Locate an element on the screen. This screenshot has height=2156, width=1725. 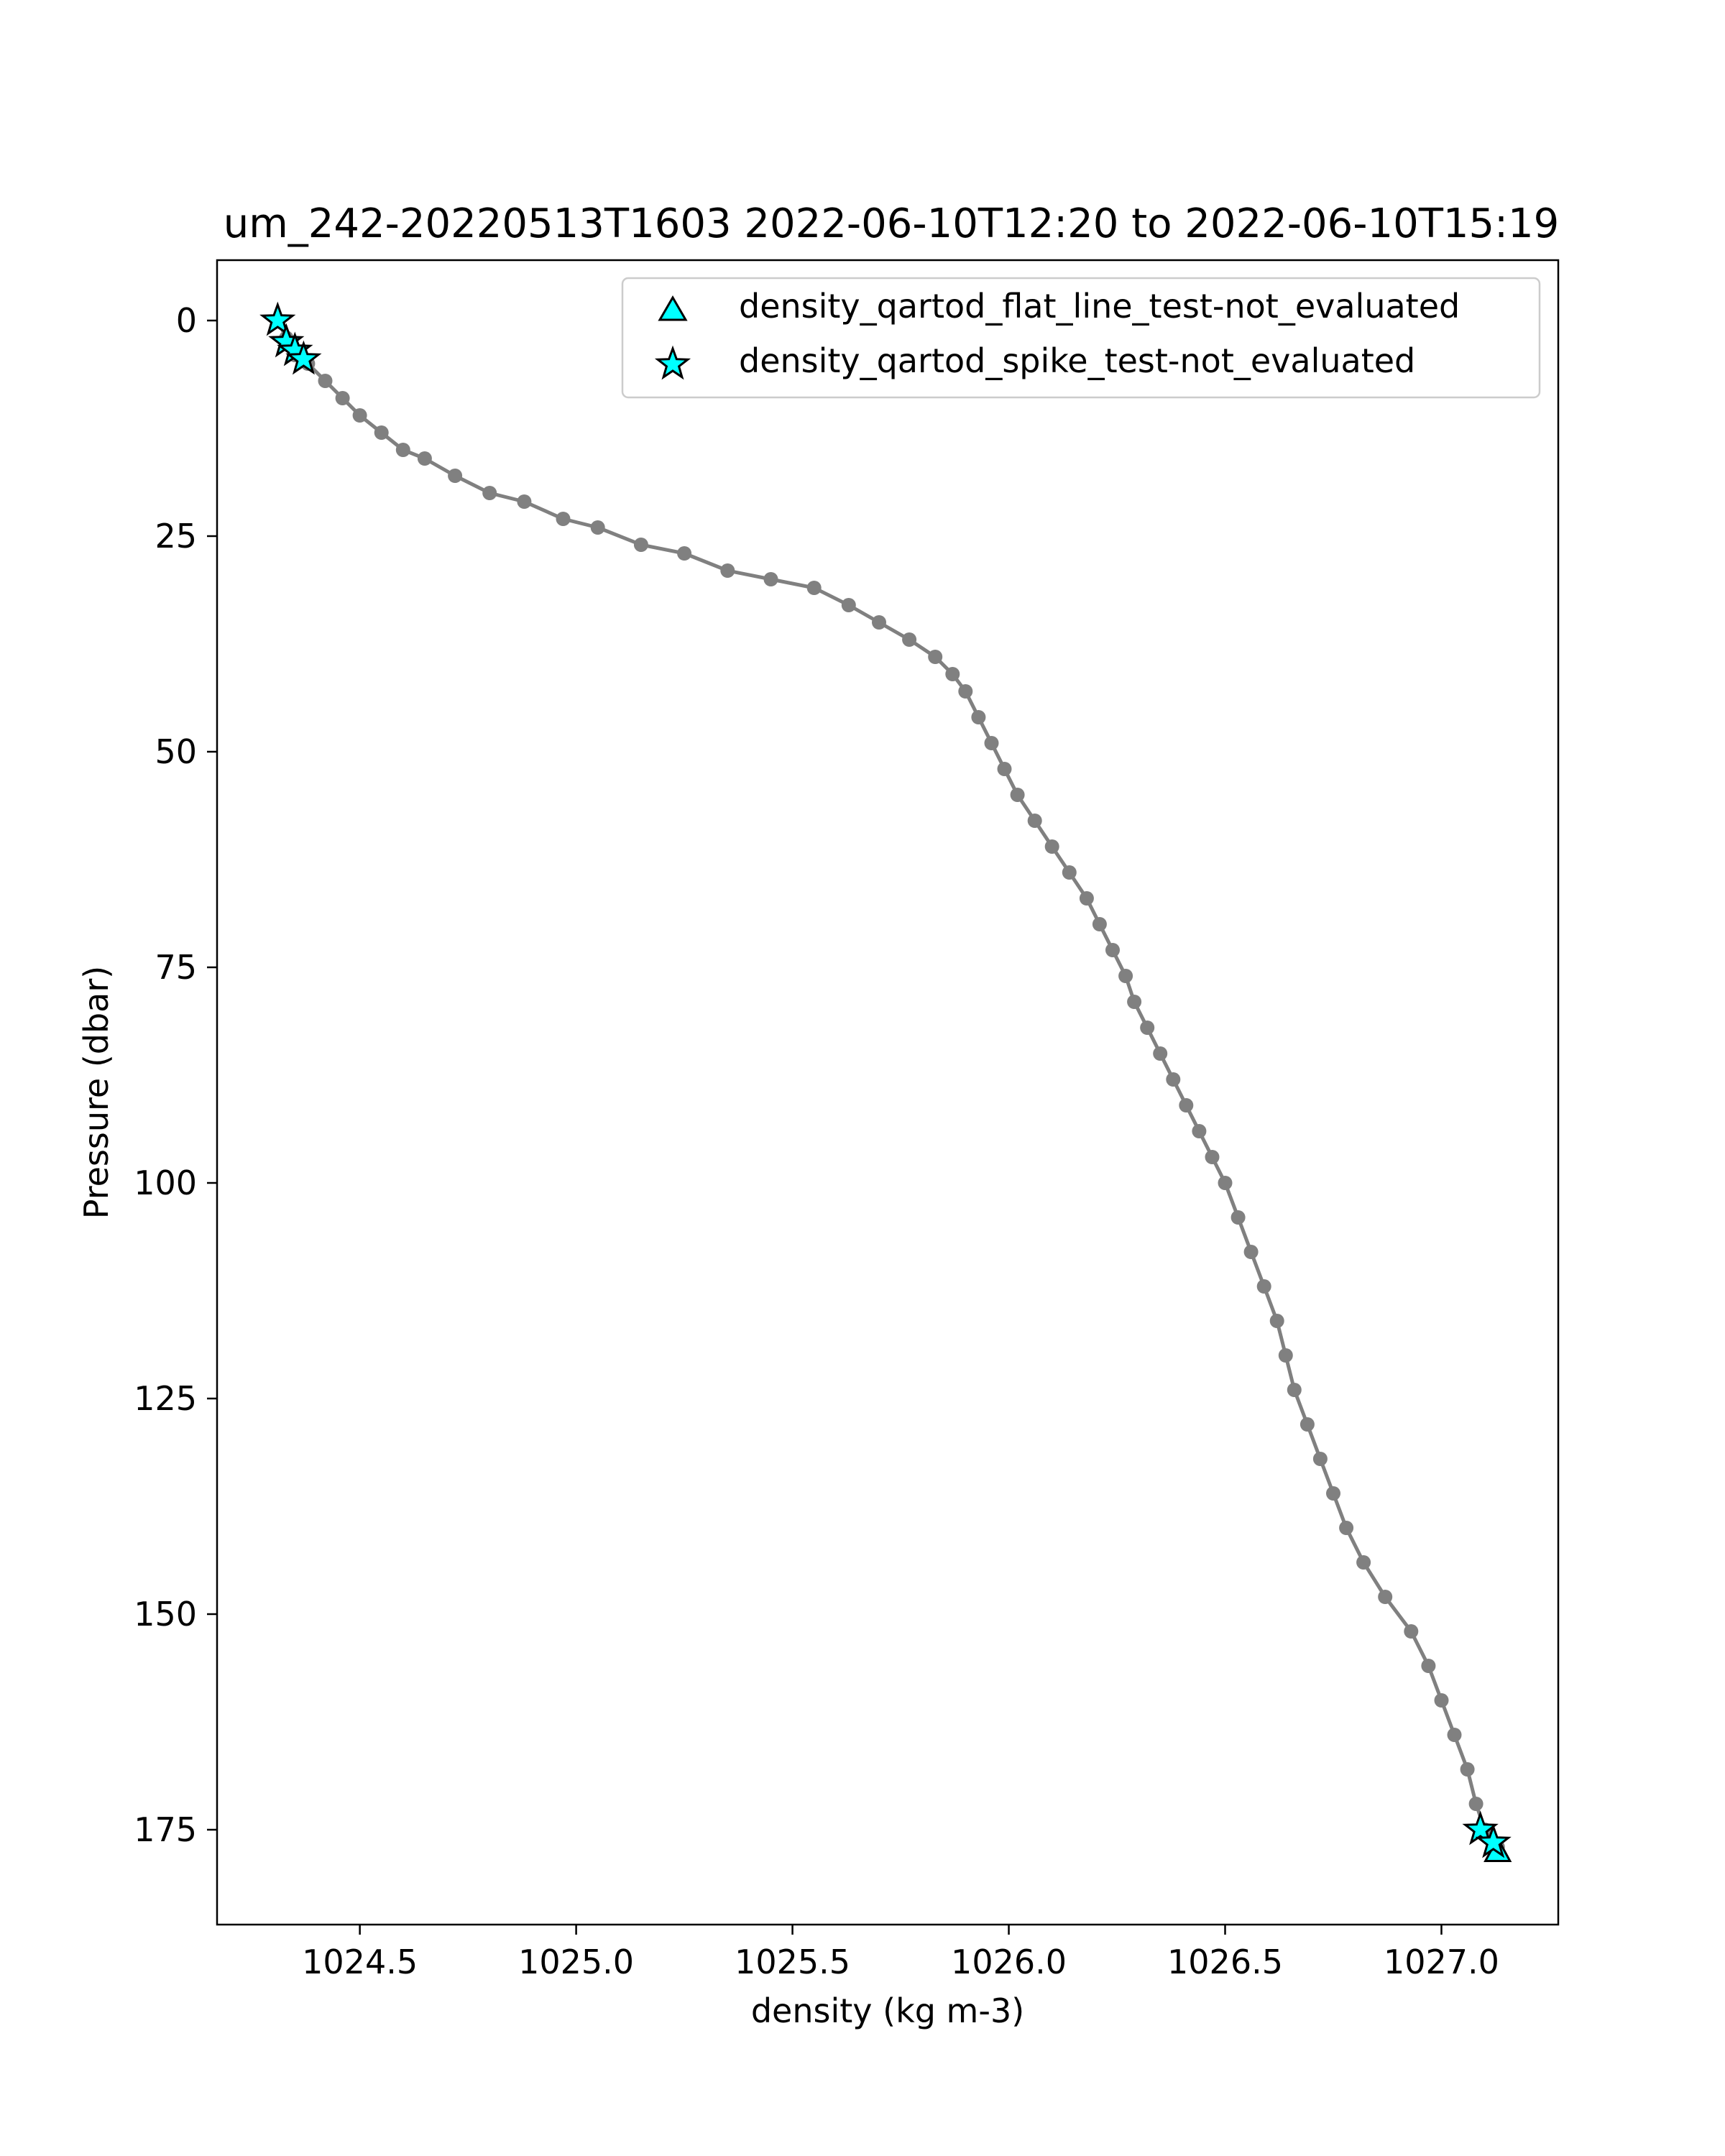
y-tick-label: 100 is located at coordinates (165, 1183).